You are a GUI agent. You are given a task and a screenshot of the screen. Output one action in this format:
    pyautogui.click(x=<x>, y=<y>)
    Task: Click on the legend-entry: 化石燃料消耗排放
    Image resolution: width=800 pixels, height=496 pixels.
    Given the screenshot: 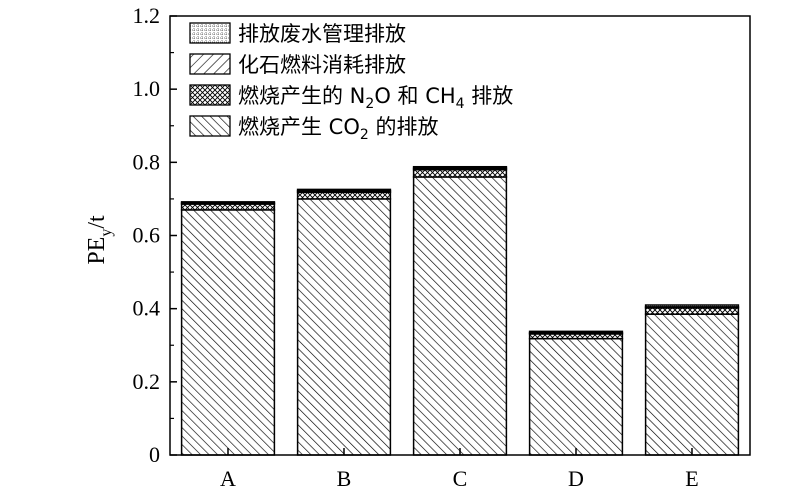 What is the action you would take?
    pyautogui.click(x=322, y=65)
    